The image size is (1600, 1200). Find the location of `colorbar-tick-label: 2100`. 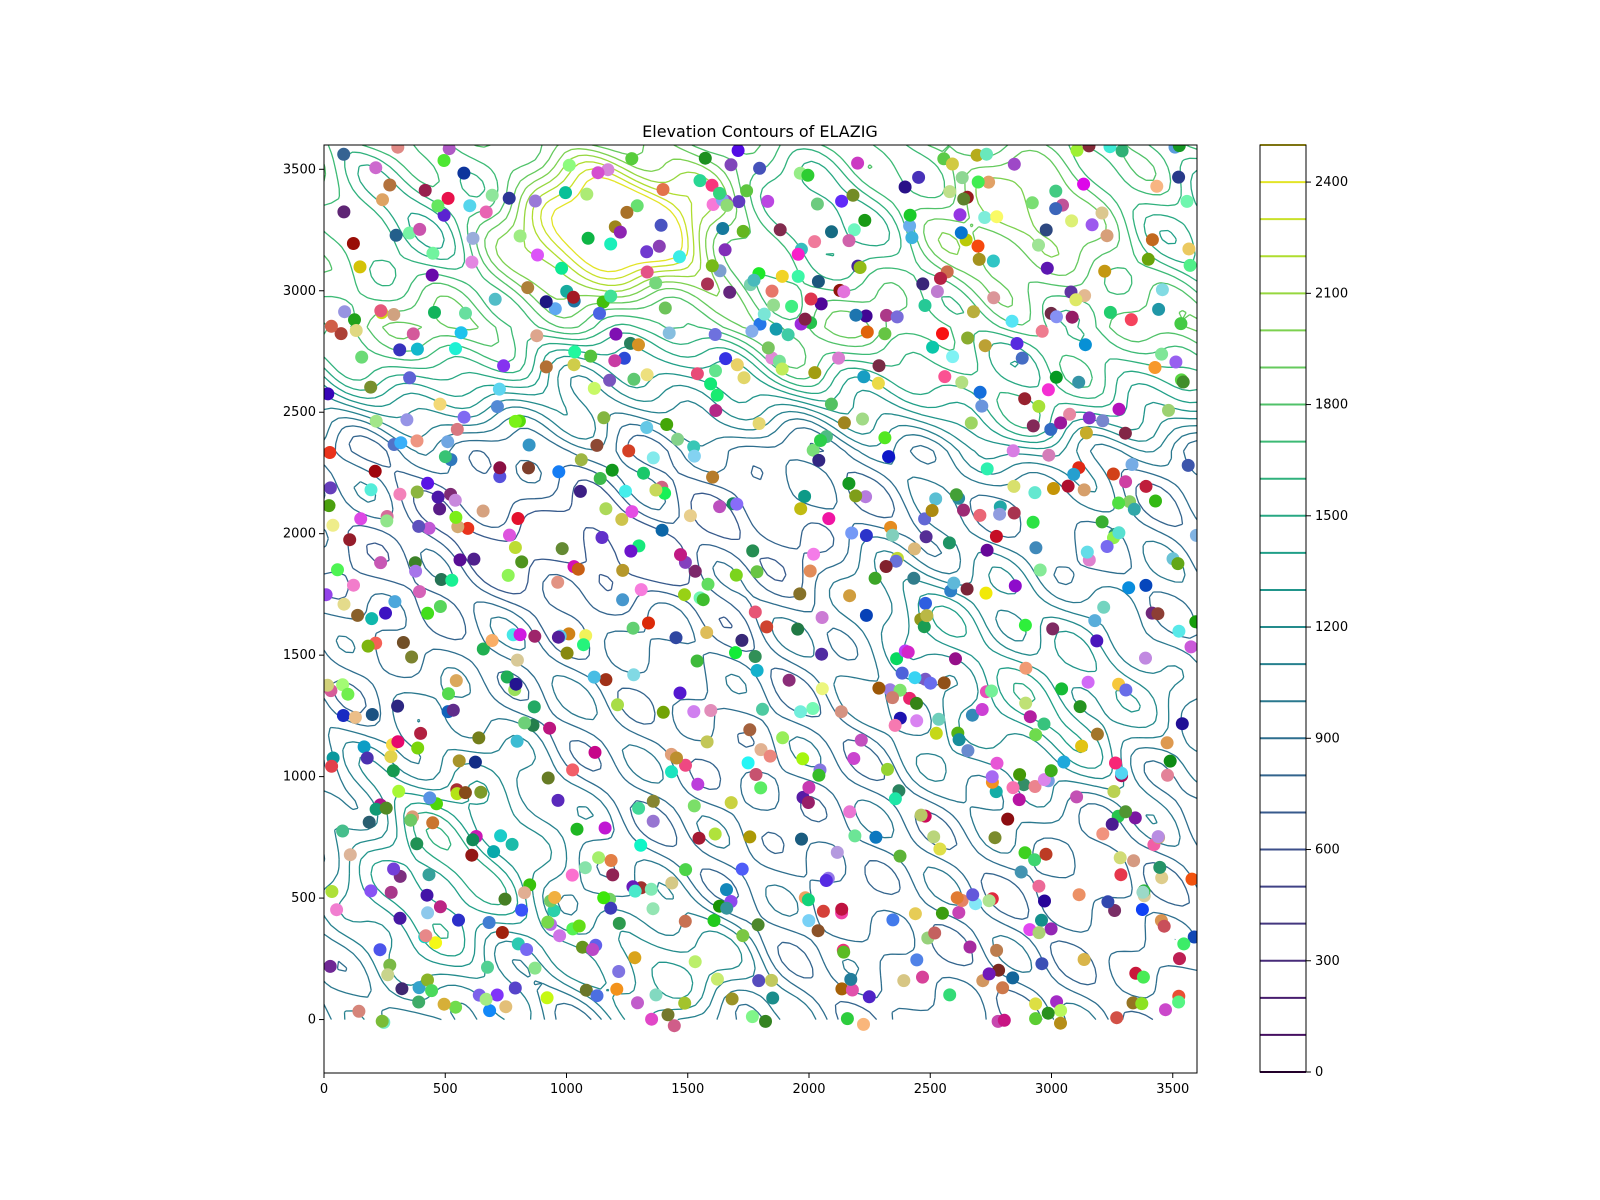

colorbar-tick-label: 2100 is located at coordinates (1331, 293).